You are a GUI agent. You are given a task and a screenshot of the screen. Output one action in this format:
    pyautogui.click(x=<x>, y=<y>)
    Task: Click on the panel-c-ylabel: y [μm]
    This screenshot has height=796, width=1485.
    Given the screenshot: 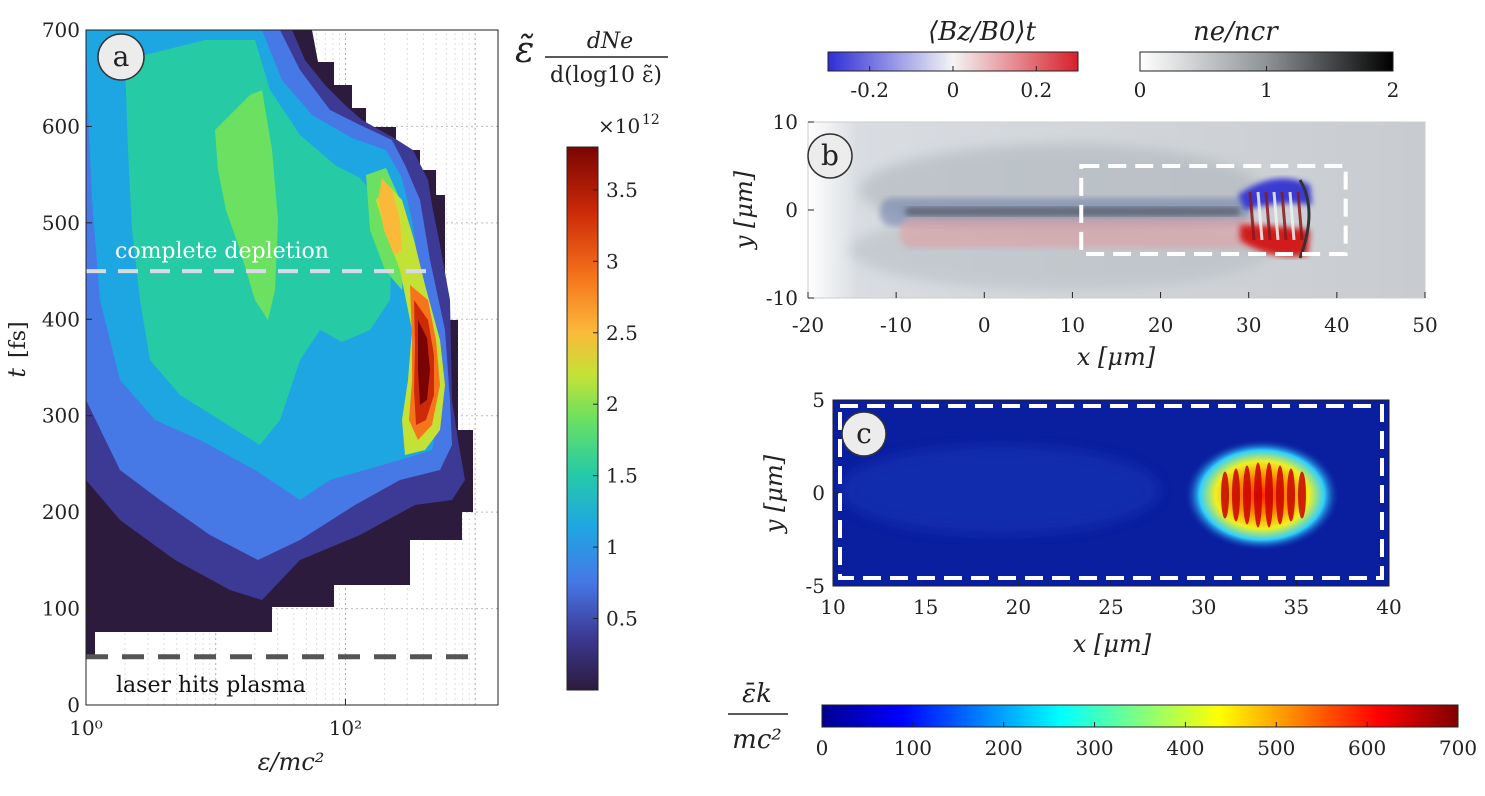 What is the action you would take?
    pyautogui.click(x=774, y=494)
    